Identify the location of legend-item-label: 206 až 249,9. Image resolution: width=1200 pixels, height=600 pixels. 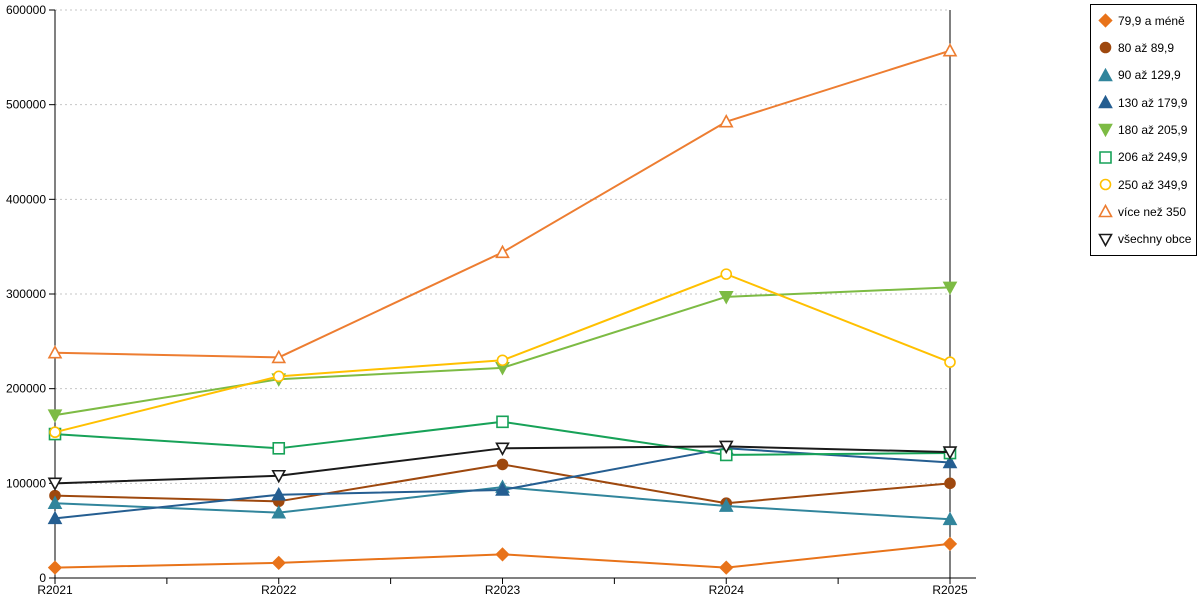
(1153, 157).